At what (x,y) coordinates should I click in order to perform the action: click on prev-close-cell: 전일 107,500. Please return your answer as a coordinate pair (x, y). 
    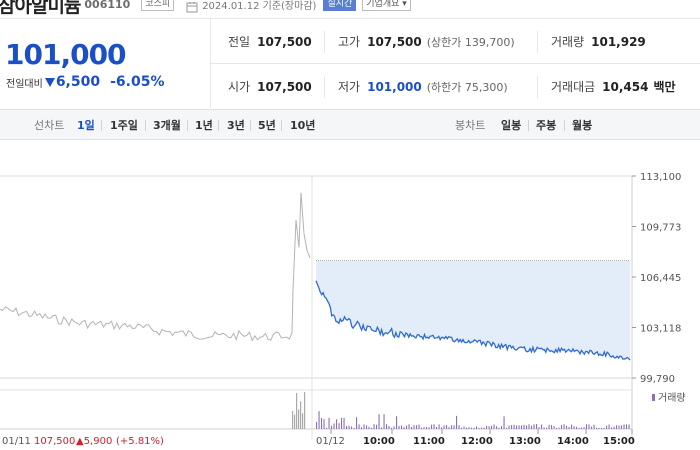
    Looking at the image, I should click on (270, 41).